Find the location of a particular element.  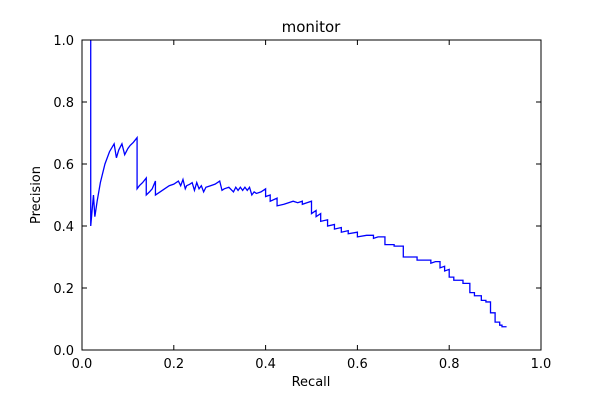

x-tick-label: 0.2 is located at coordinates (173, 364).